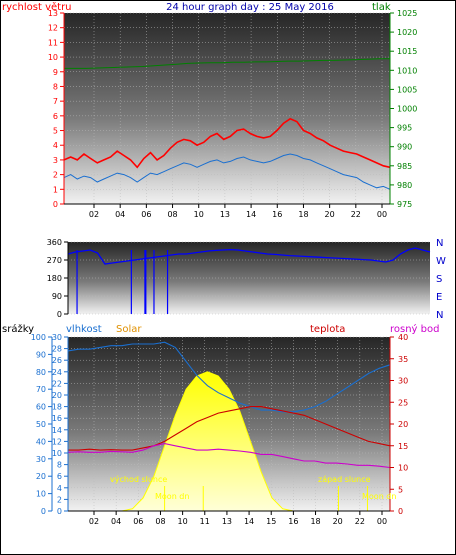 The width and height of the screenshot is (456, 555). I want to click on wind-time-tick-label: 04, so click(120, 214).